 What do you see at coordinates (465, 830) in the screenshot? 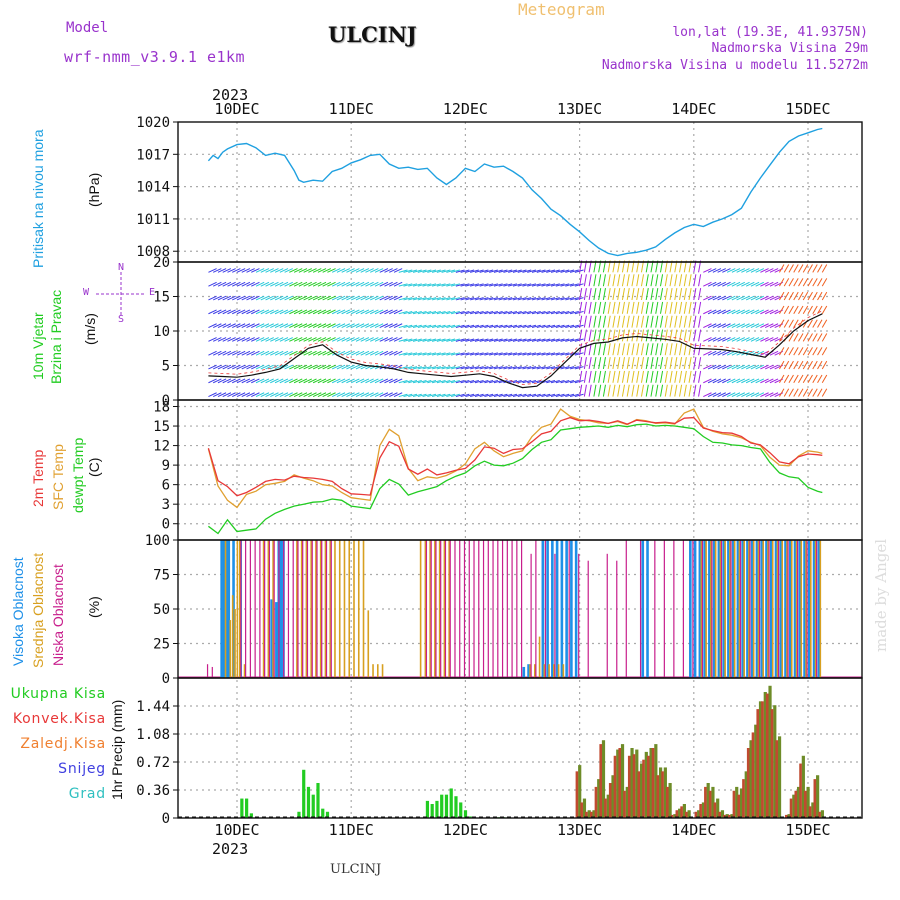
I see `bottom-day-label: 12DEC` at bounding box center [465, 830].